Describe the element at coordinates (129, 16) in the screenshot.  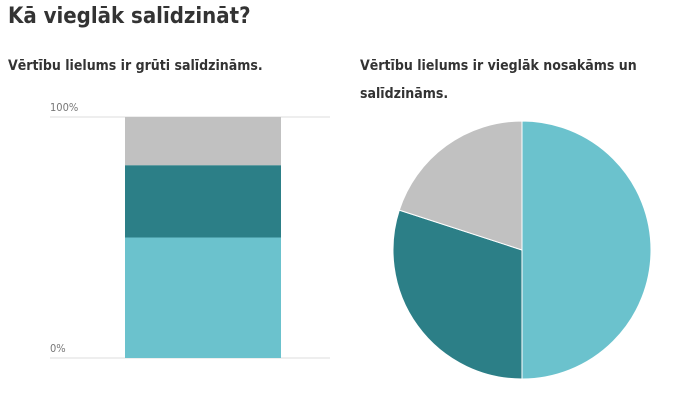
I see `page-title: Kā vieglāk salīdzināt?` at that location.